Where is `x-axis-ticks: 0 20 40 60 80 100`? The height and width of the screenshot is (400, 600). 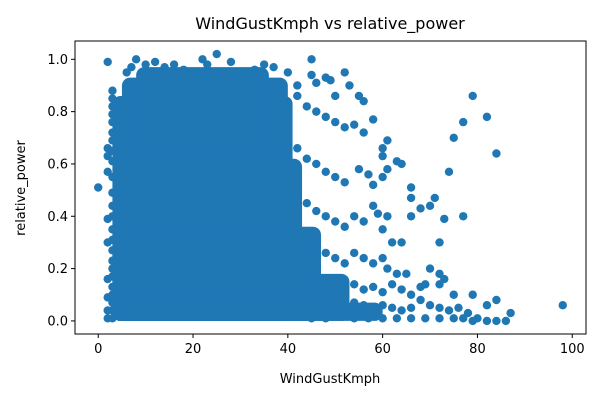
x-axis-ticks: 0 20 40 60 80 100 is located at coordinates (339, 345).